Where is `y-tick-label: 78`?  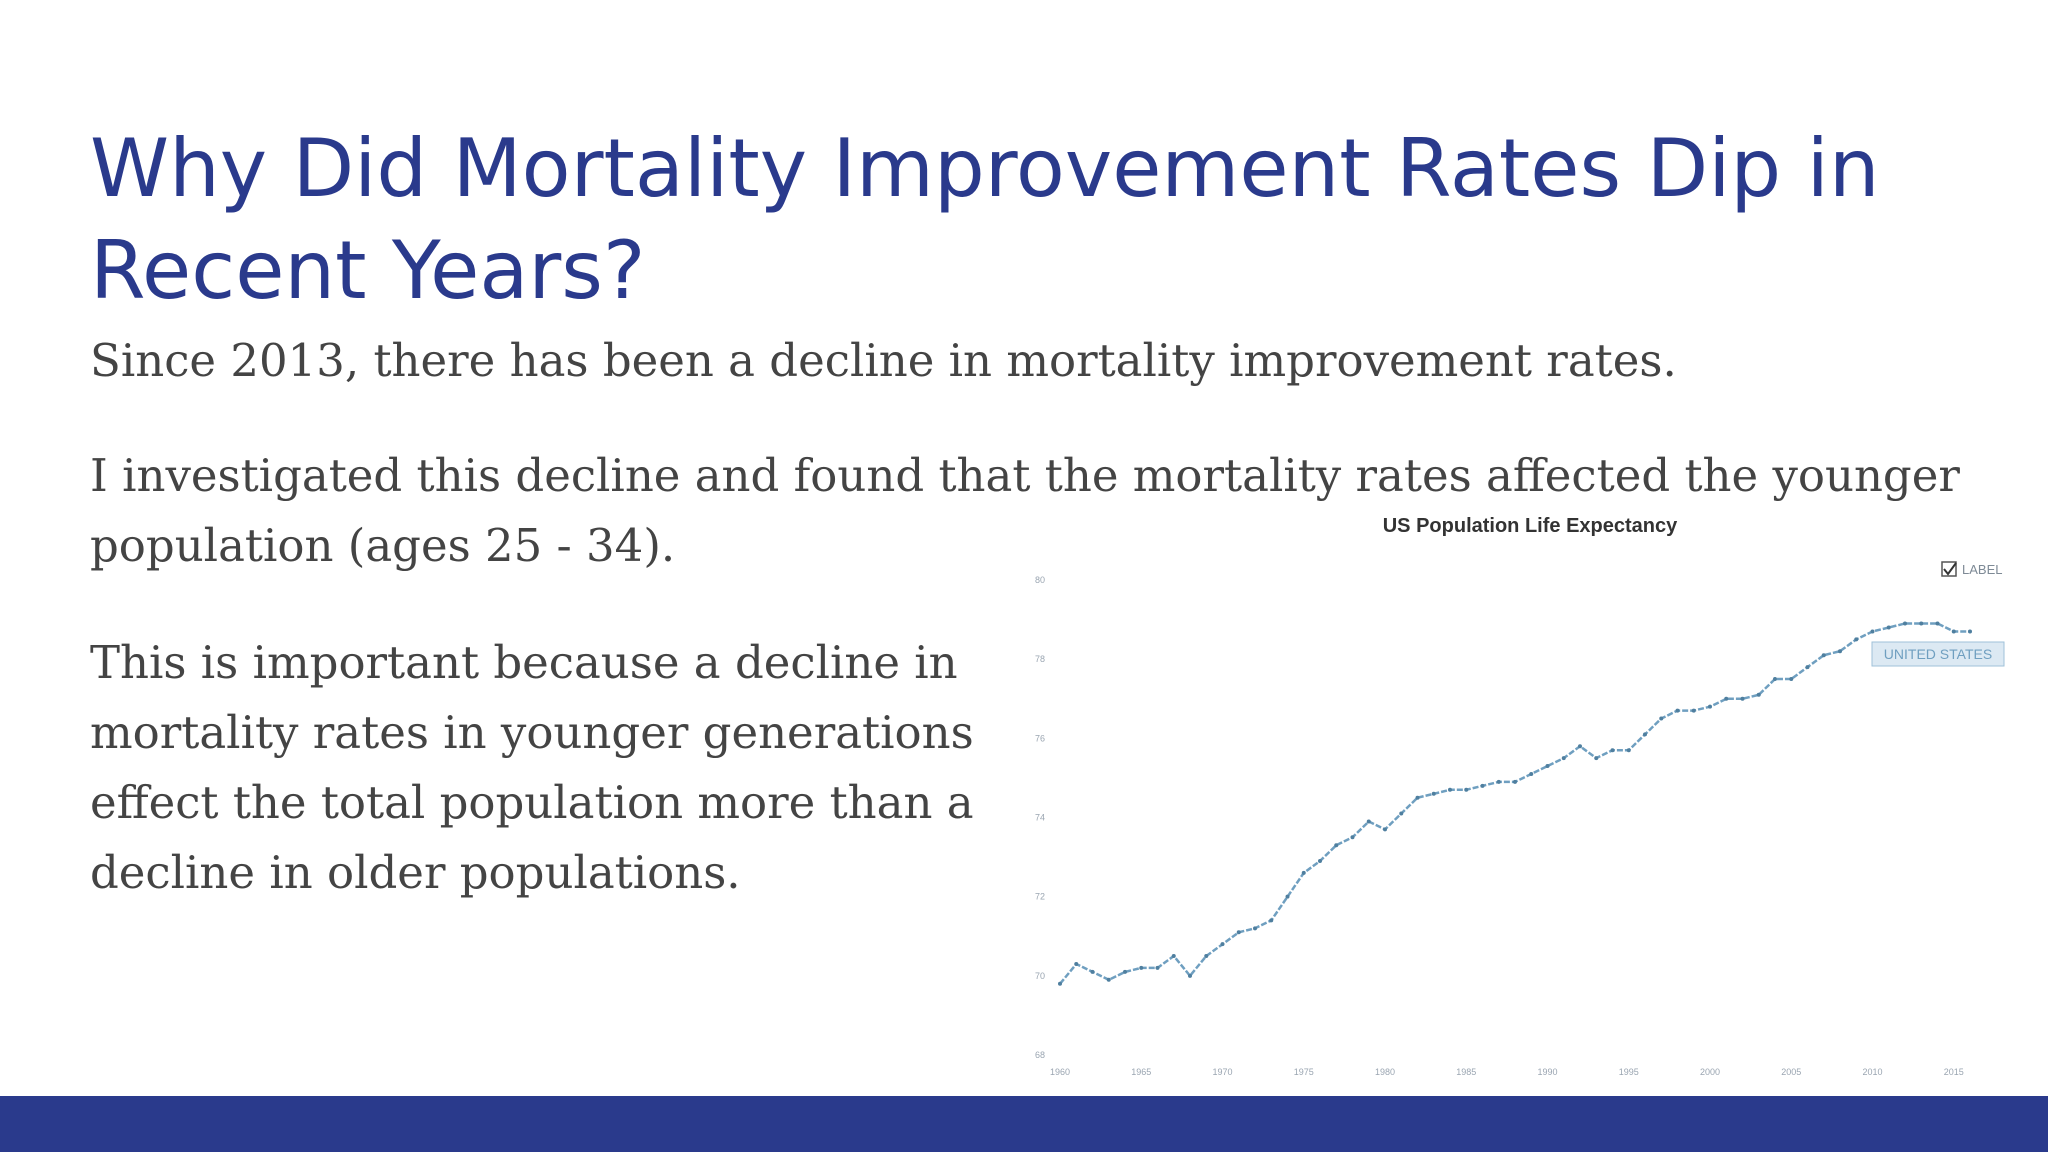 y-tick-label: 78 is located at coordinates (1040, 659).